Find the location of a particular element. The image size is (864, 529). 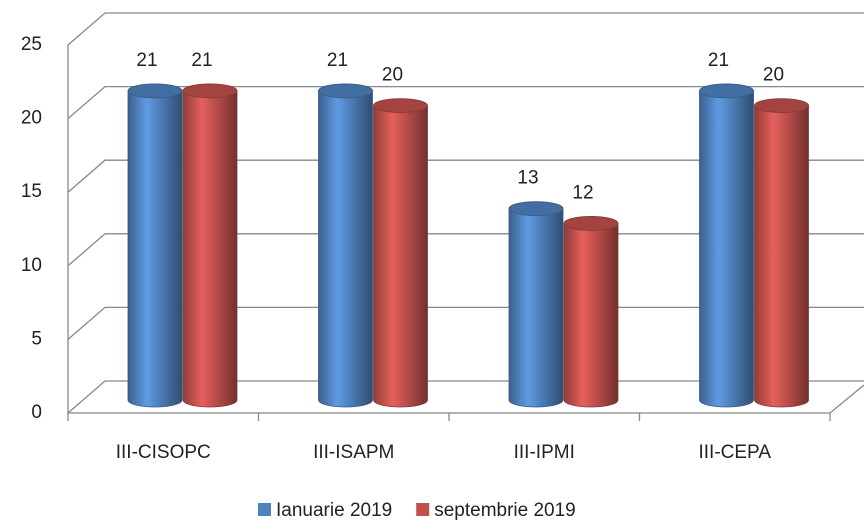

x-tick-label: III-CEPA is located at coordinates (735, 452).